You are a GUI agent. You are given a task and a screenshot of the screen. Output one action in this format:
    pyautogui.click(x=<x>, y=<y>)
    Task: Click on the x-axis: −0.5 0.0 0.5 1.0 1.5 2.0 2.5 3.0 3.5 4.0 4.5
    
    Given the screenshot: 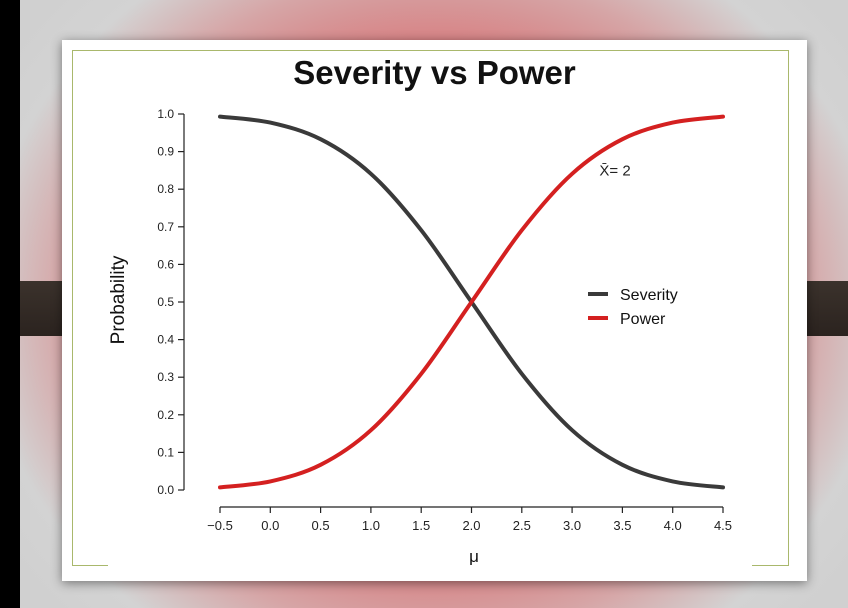 What is the action you would take?
    pyautogui.click(x=469, y=519)
    